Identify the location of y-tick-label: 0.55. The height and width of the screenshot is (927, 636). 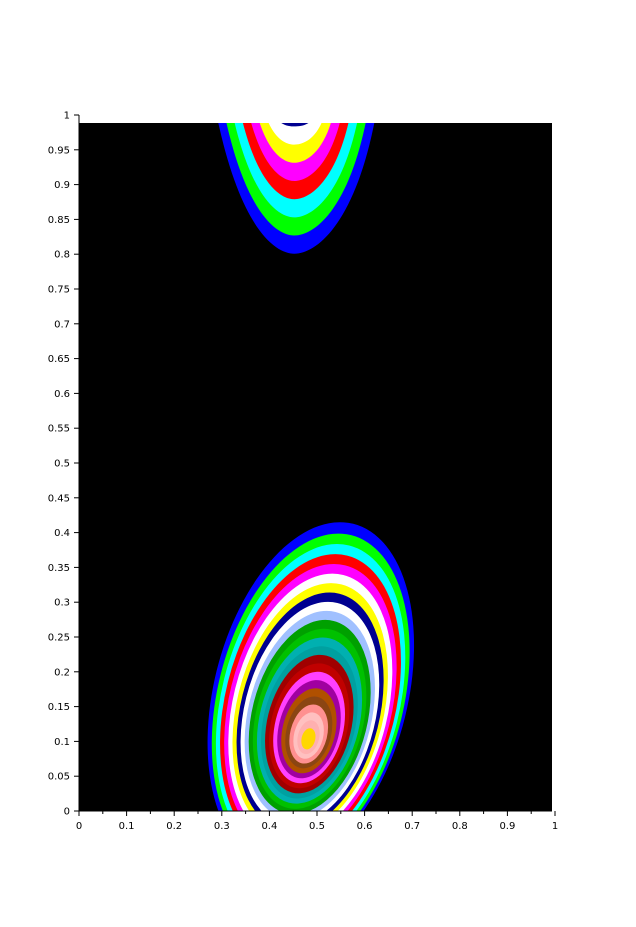
(59, 429).